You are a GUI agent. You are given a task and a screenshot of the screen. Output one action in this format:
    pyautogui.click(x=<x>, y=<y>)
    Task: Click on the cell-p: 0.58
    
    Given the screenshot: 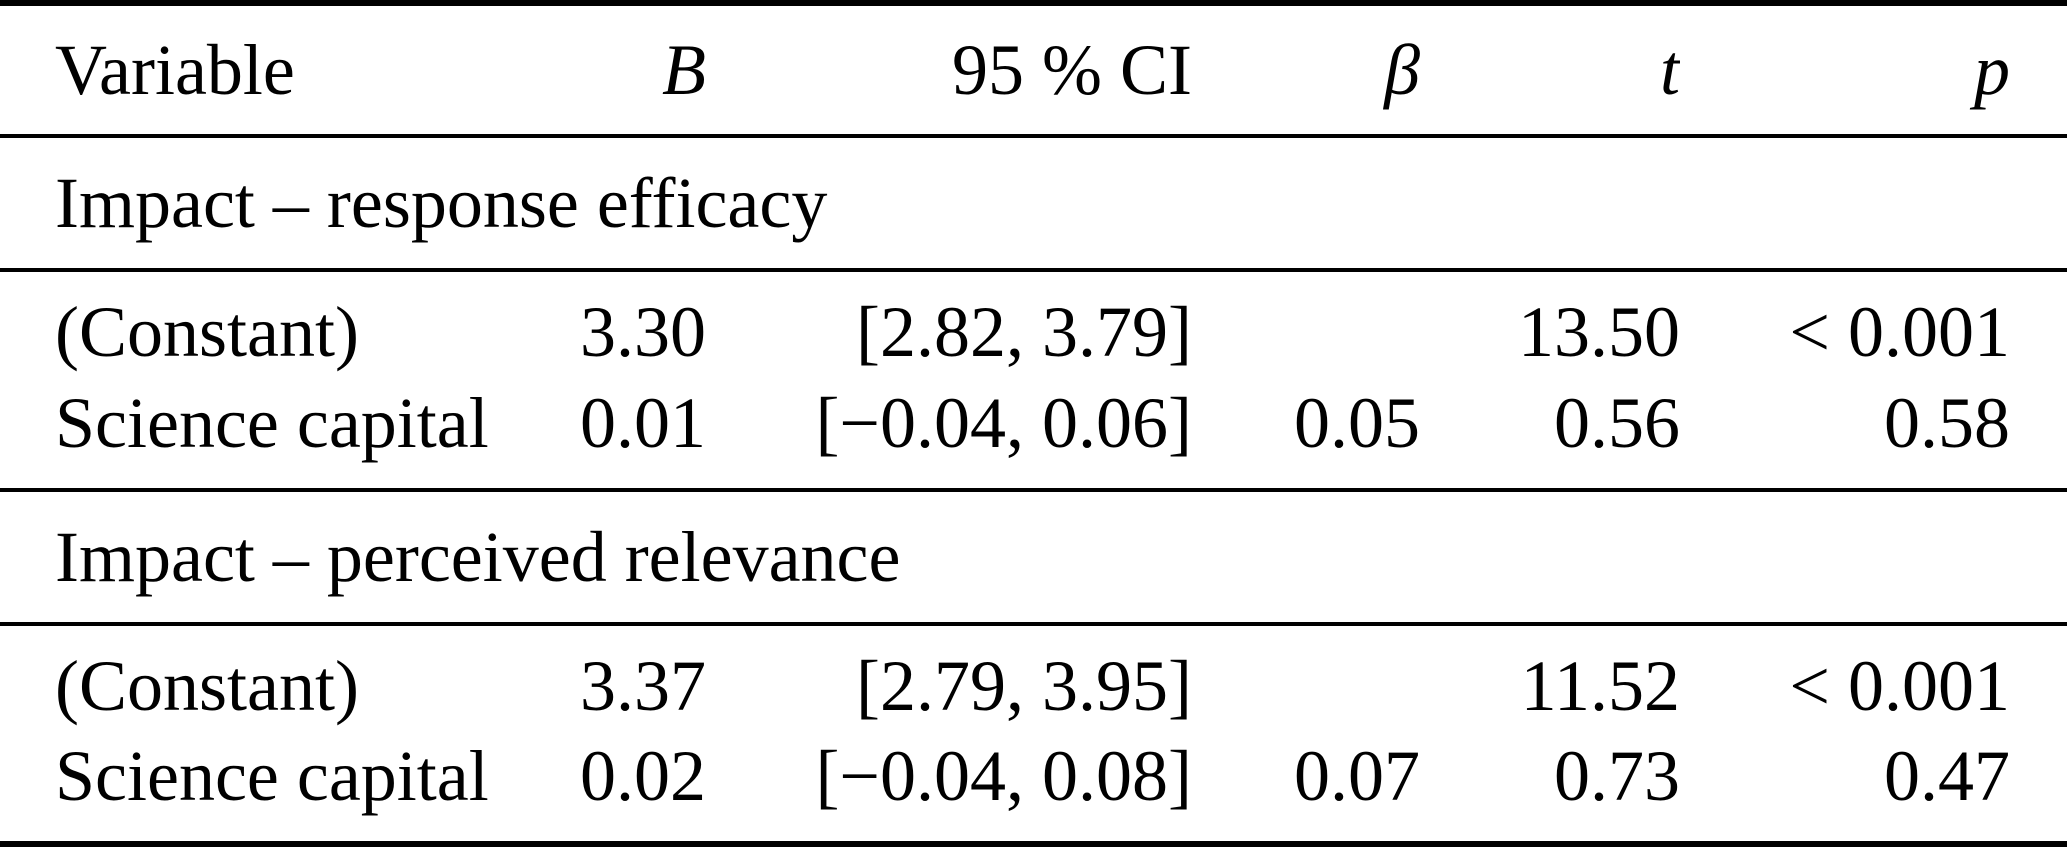 What is the action you would take?
    pyautogui.click(x=1947, y=422)
    